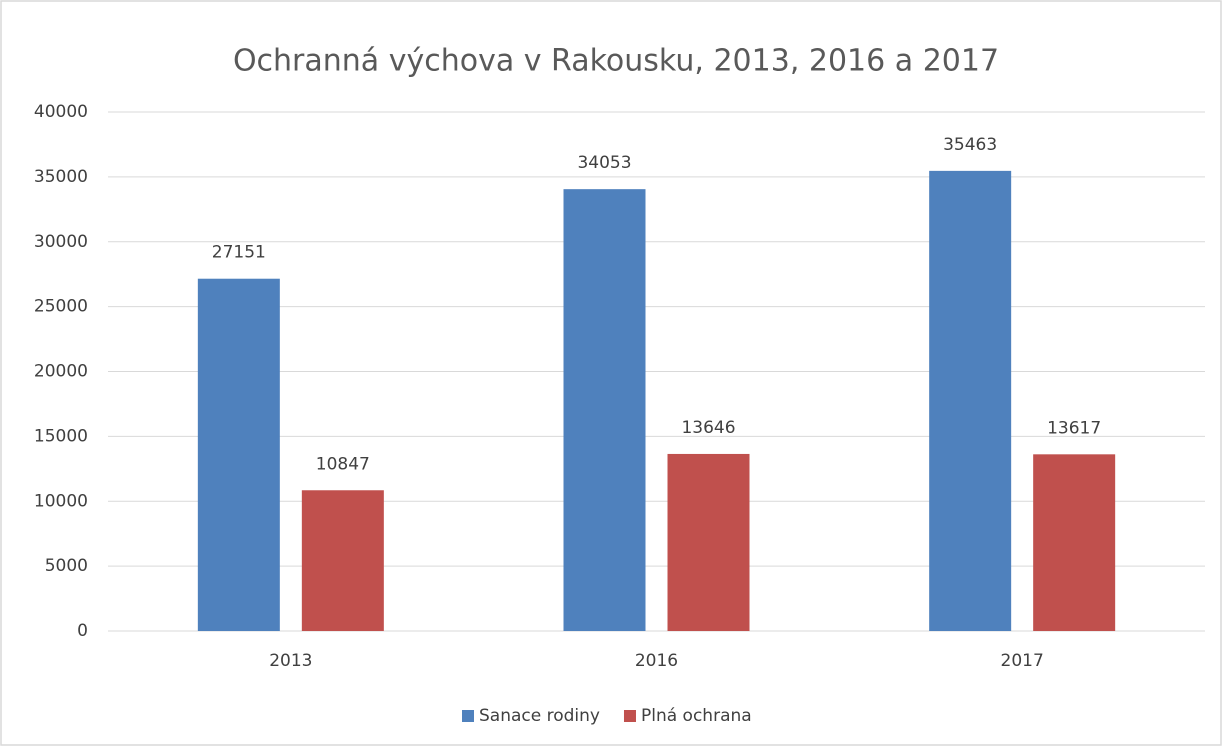 The image size is (1223, 747). What do you see at coordinates (708, 428) in the screenshot?
I see `data-label: 13646` at bounding box center [708, 428].